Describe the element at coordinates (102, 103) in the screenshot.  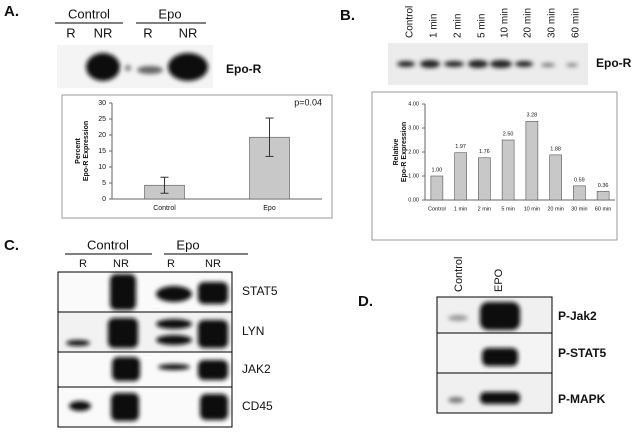
I see `y-tick-label: 30` at that location.